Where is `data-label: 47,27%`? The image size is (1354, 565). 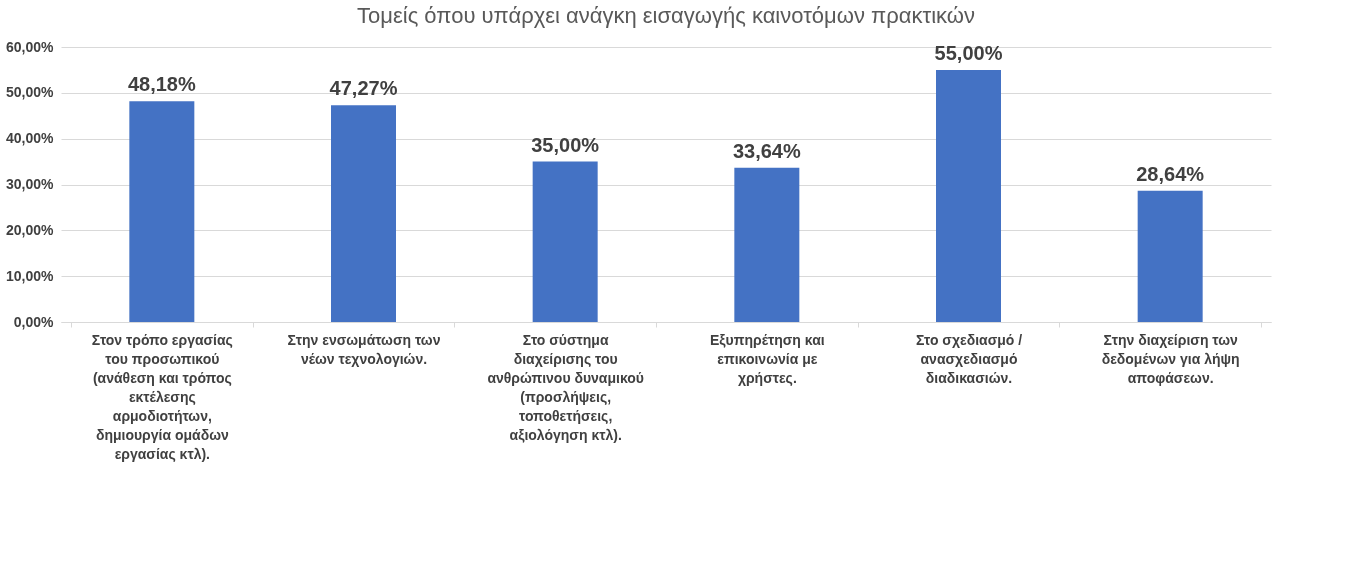
data-label: 47,27% is located at coordinates (363, 88).